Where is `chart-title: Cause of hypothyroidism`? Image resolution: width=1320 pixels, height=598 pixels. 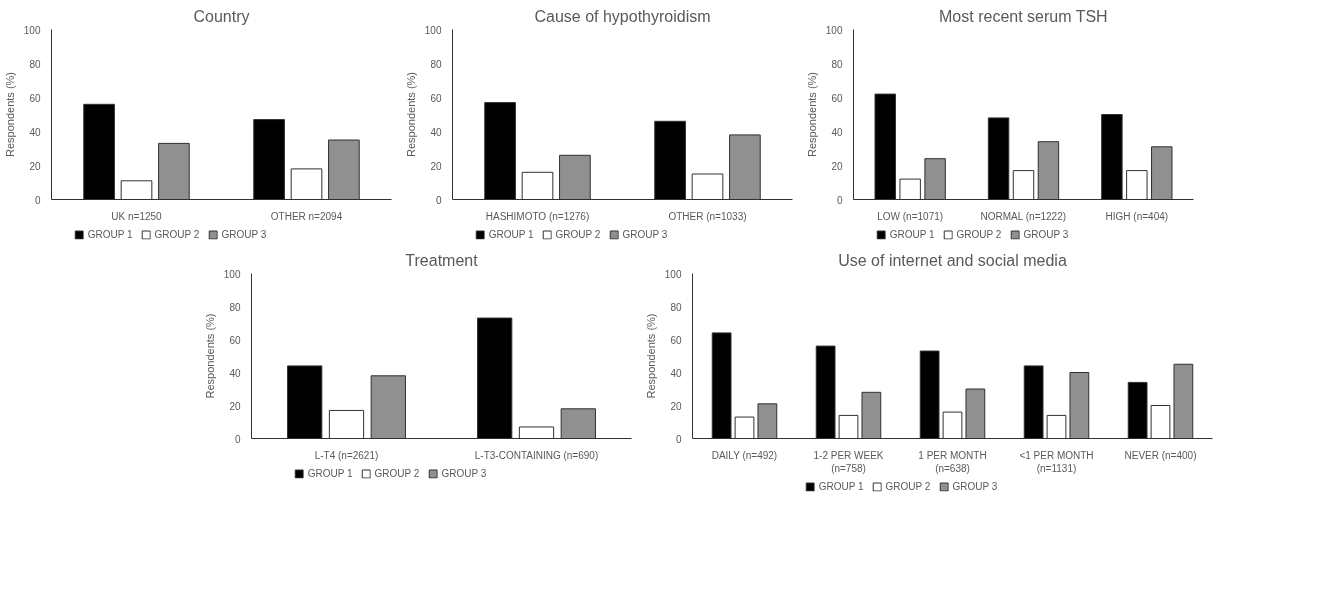
chart-title: Cause of hypothyroidism is located at coordinates (622, 16).